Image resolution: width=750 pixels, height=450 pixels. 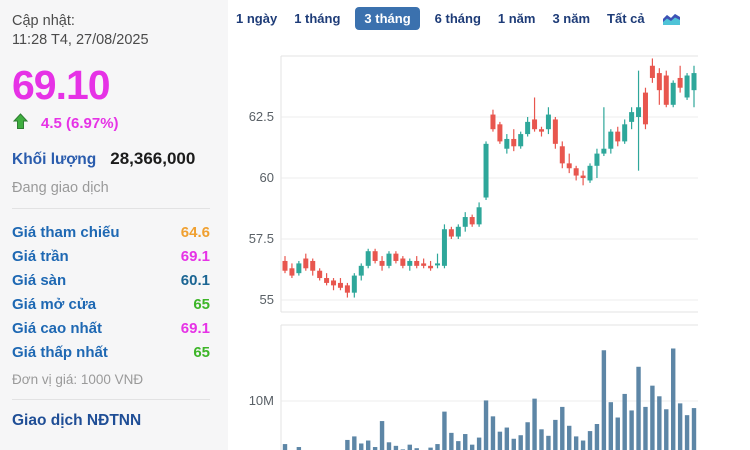 What do you see at coordinates (20, 123) in the screenshot?
I see `up-arrow-icon` at bounding box center [20, 123].